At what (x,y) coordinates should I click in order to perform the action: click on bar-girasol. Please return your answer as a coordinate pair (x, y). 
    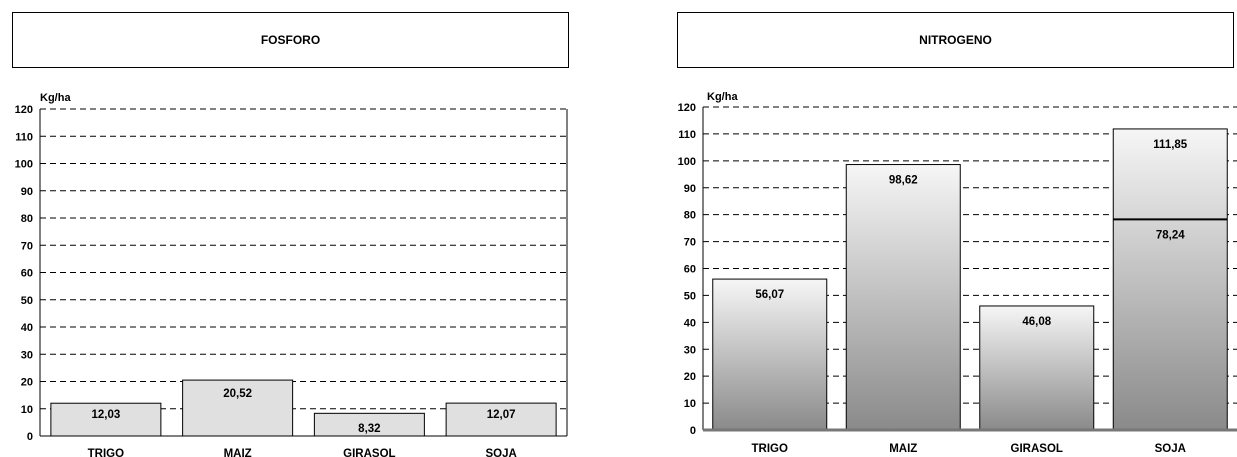
    Looking at the image, I should click on (1037, 368).